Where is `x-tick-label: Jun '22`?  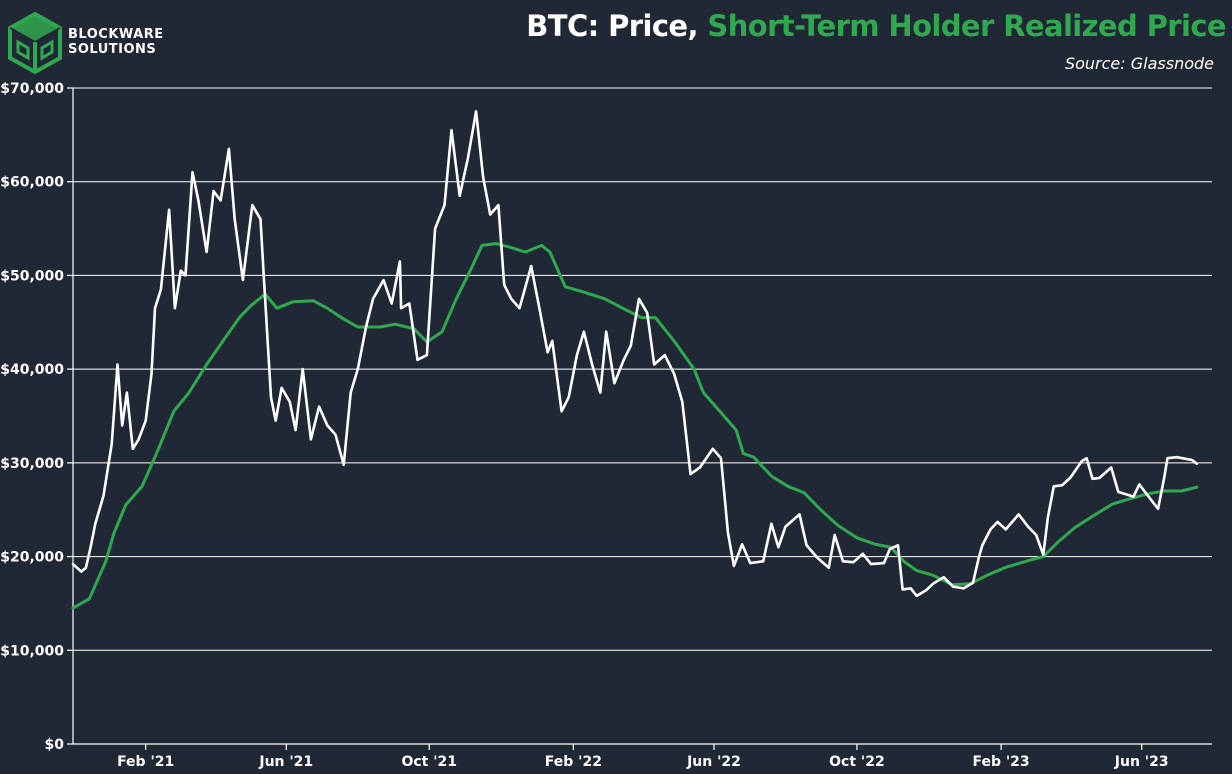 x-tick-label: Jun '22 is located at coordinates (713, 762).